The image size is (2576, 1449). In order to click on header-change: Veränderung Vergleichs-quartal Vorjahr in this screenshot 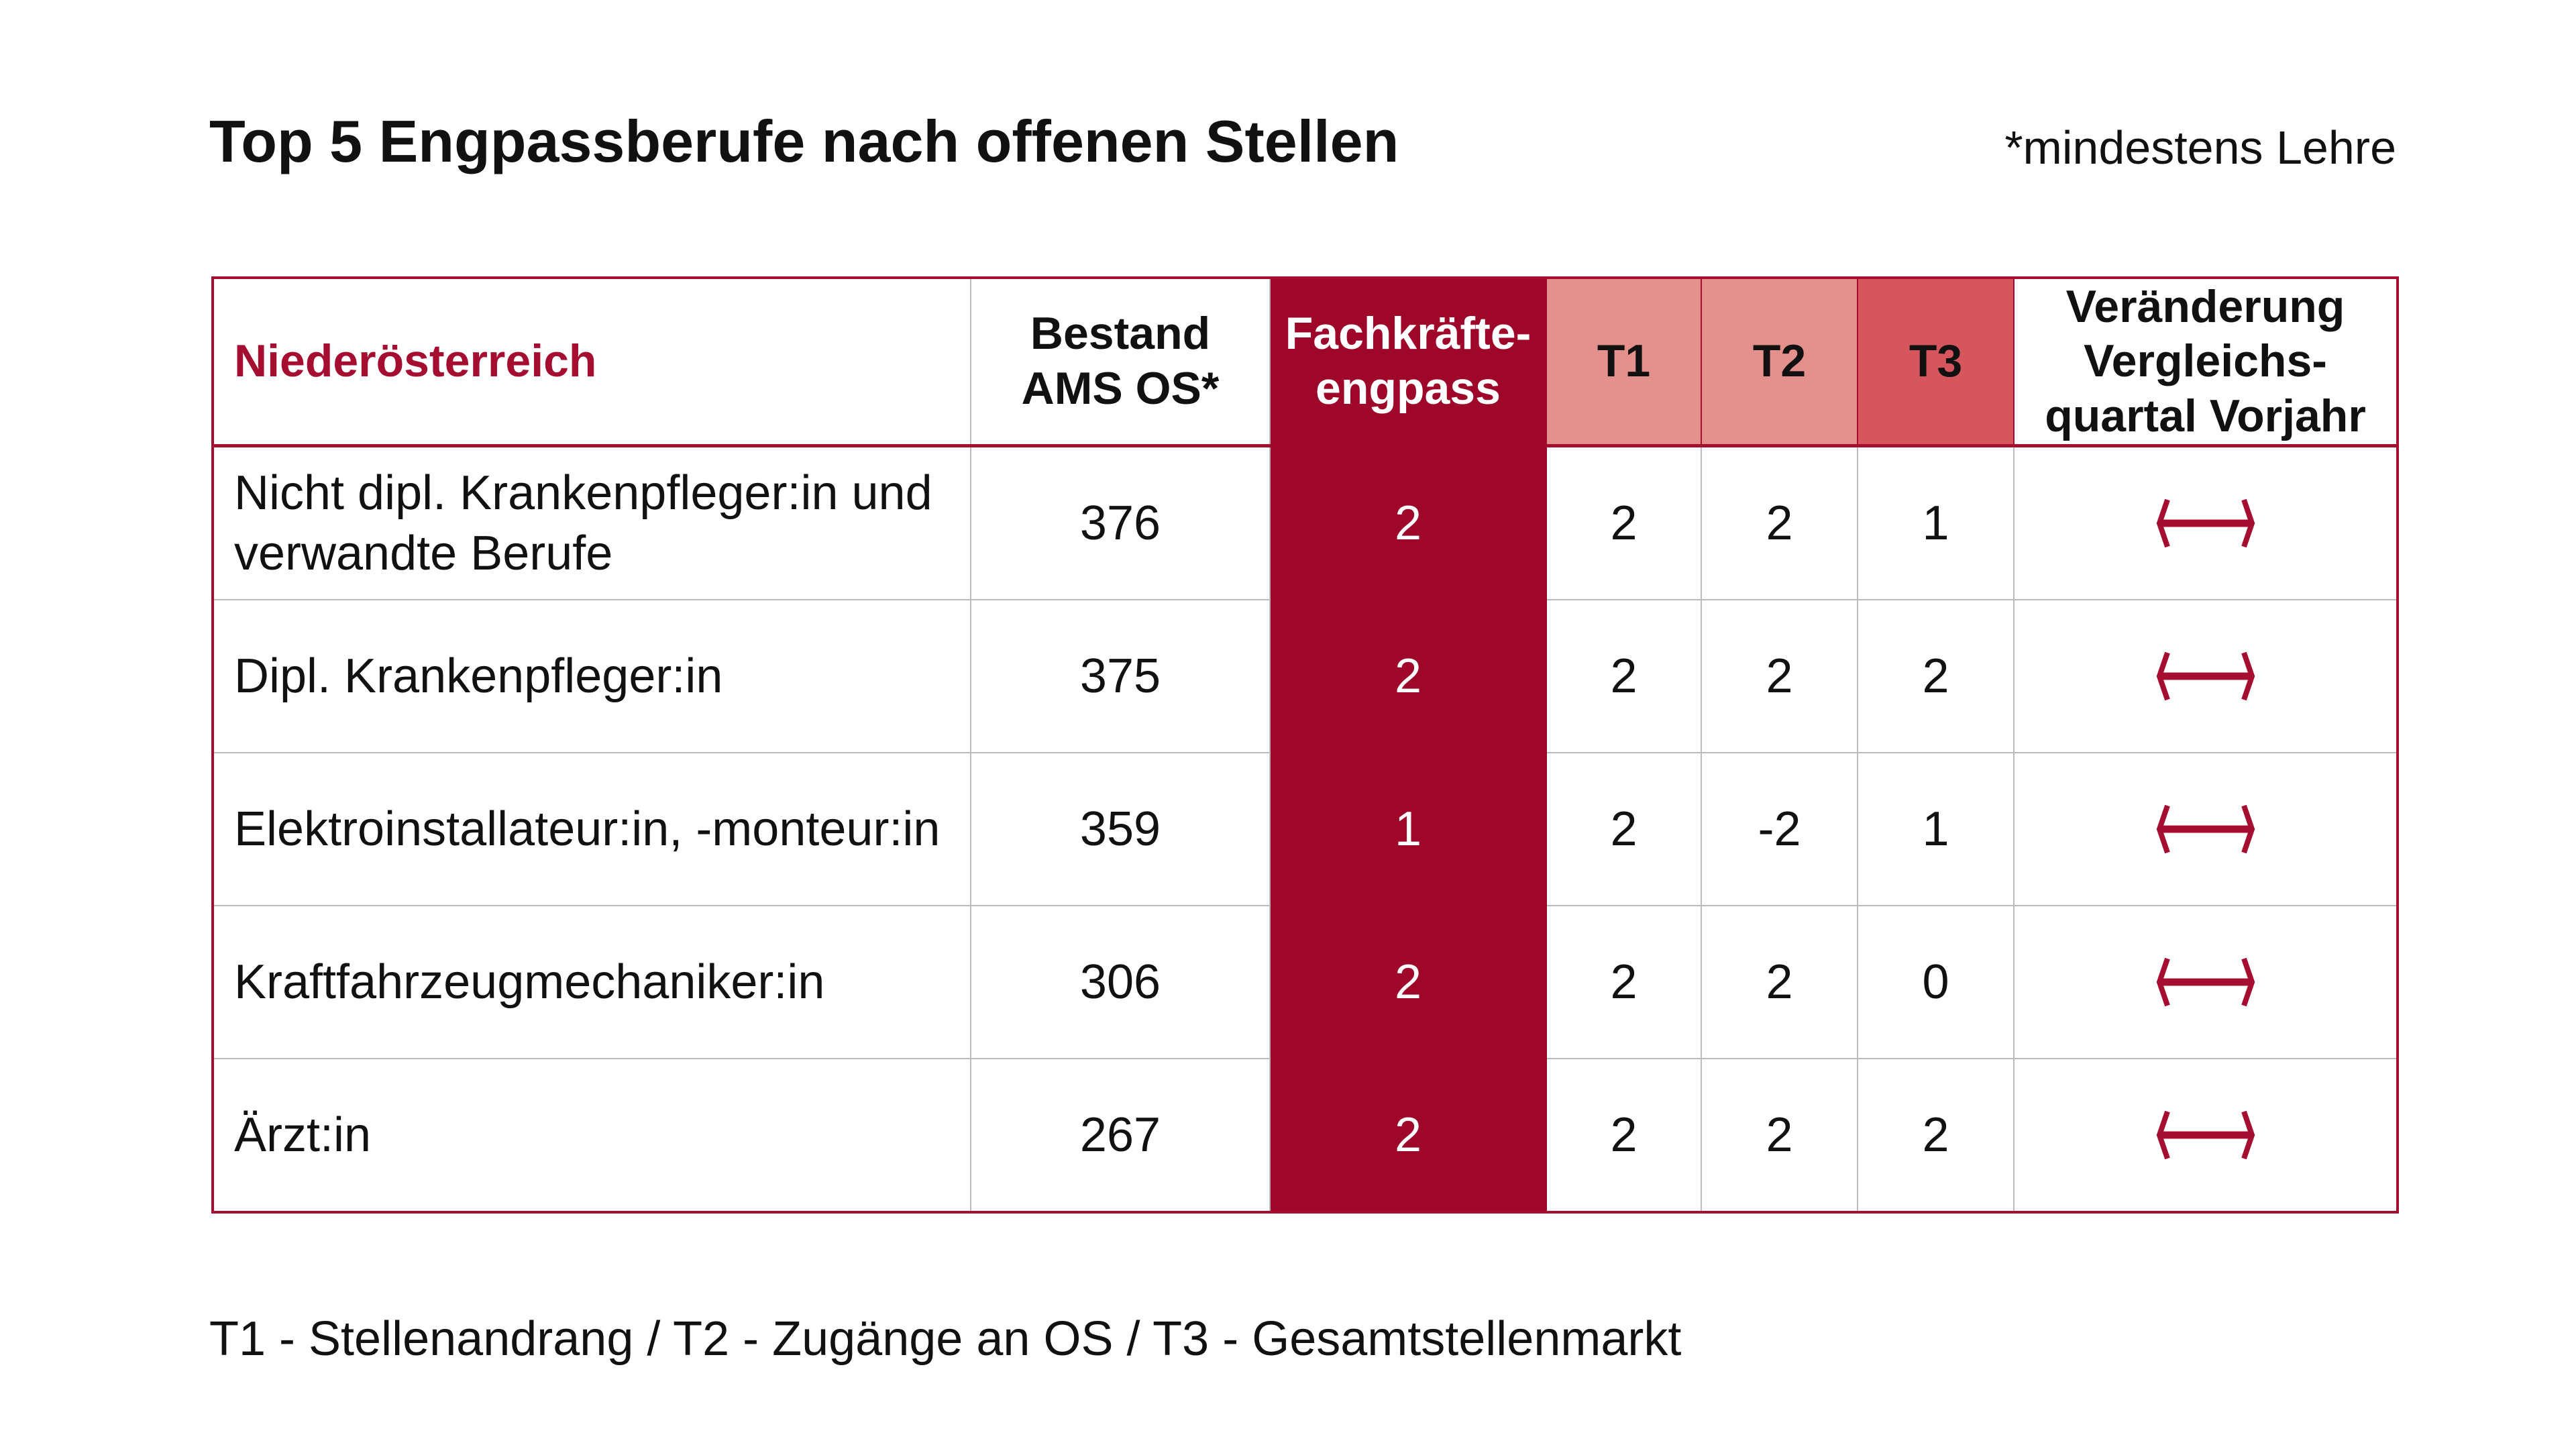, I will do `click(2205, 362)`.